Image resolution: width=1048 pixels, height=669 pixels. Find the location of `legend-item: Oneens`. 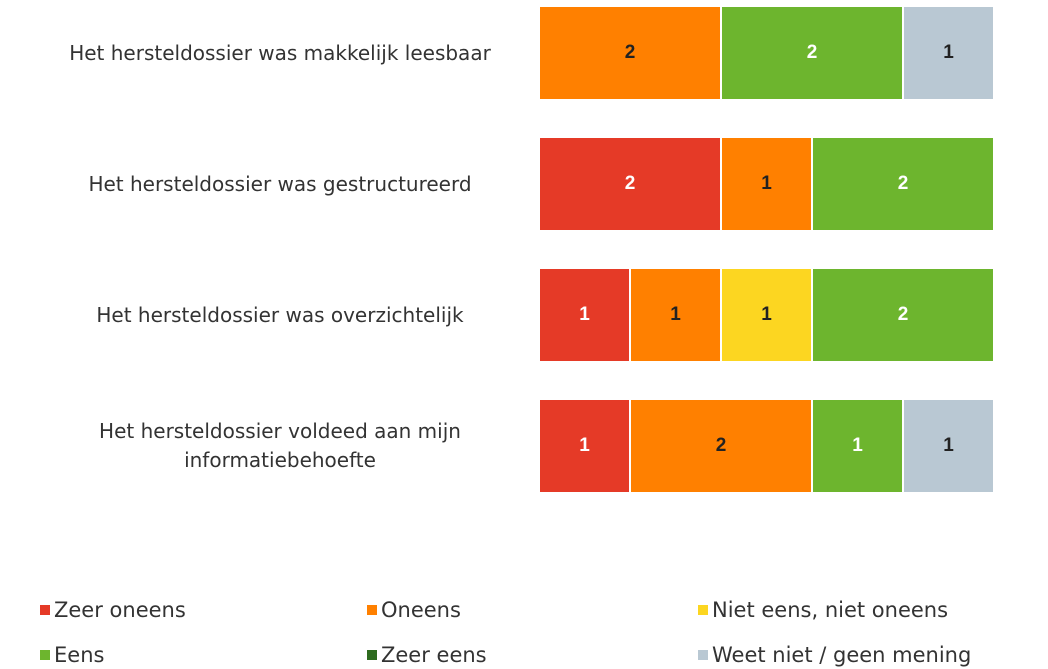

legend-item: Oneens is located at coordinates (414, 610).